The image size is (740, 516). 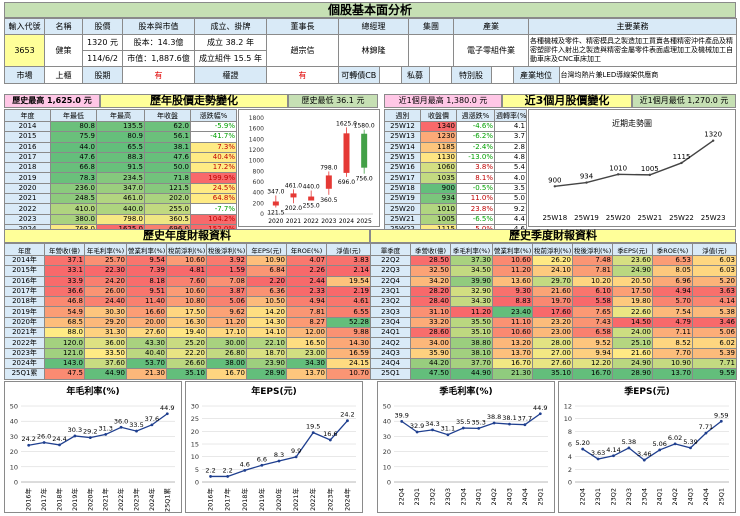 I want to click on x-tick-label: 24Q4, so click(x=525, y=497).